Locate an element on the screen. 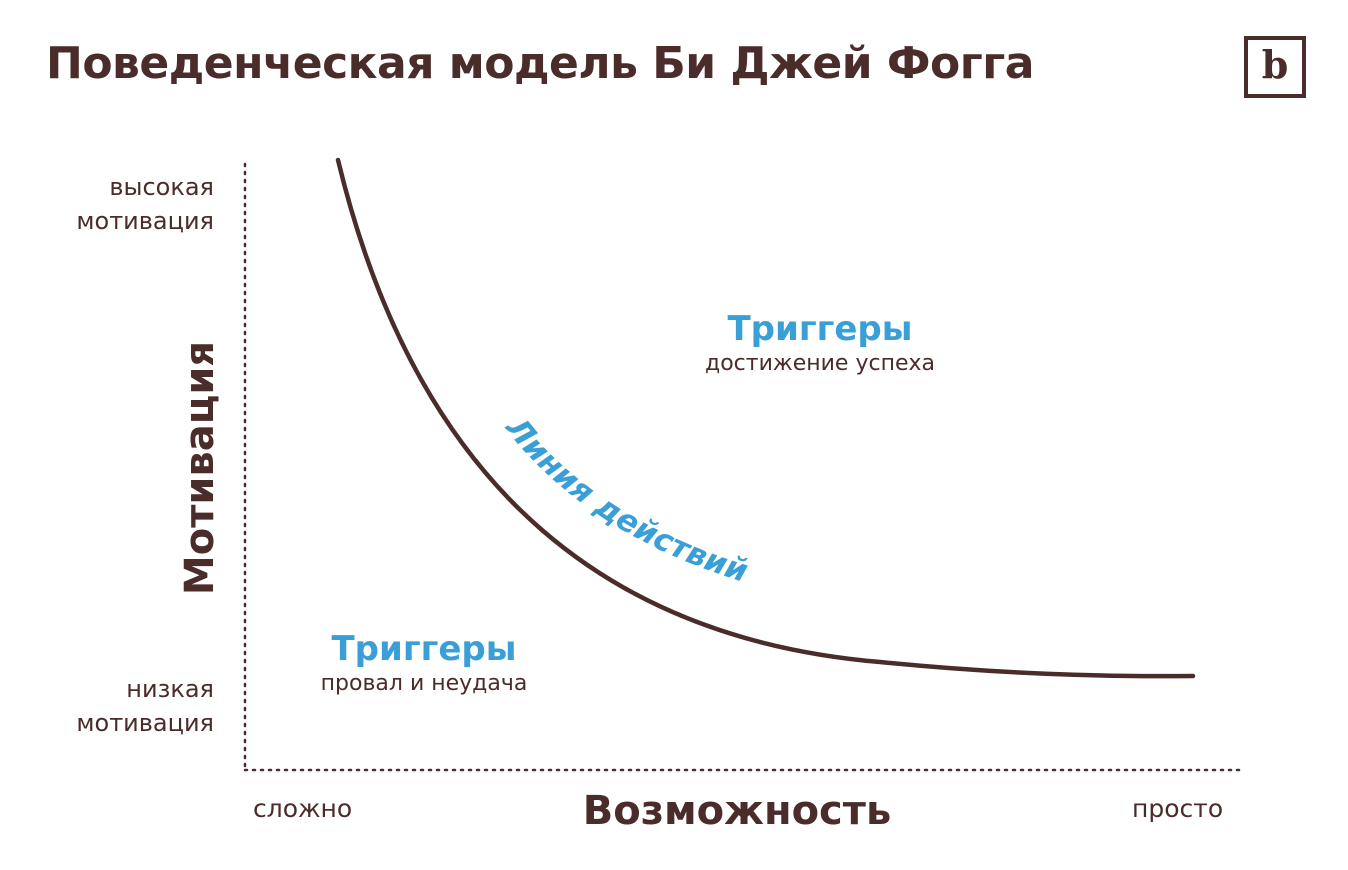 This screenshot has width=1348, height=870. trigger-success: Триггеры достижение успеха is located at coordinates (820, 343).